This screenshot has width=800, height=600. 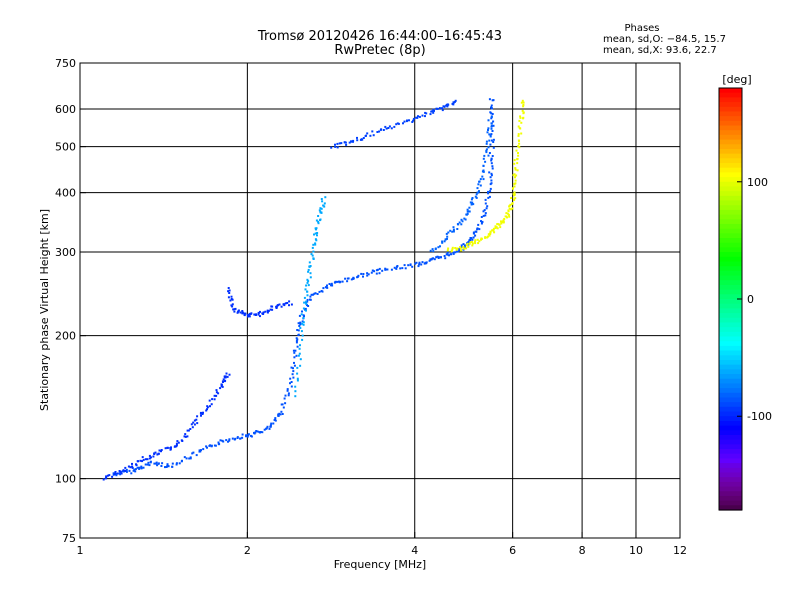 What do you see at coordinates (65, 109) in the screenshot?
I see `y-tick-label: 600` at bounding box center [65, 109].